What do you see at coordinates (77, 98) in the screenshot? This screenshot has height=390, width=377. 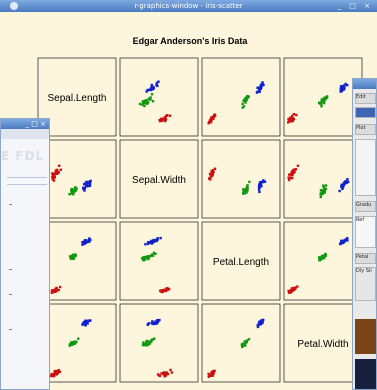 I see `variable-label: Sepal.Length` at bounding box center [77, 98].